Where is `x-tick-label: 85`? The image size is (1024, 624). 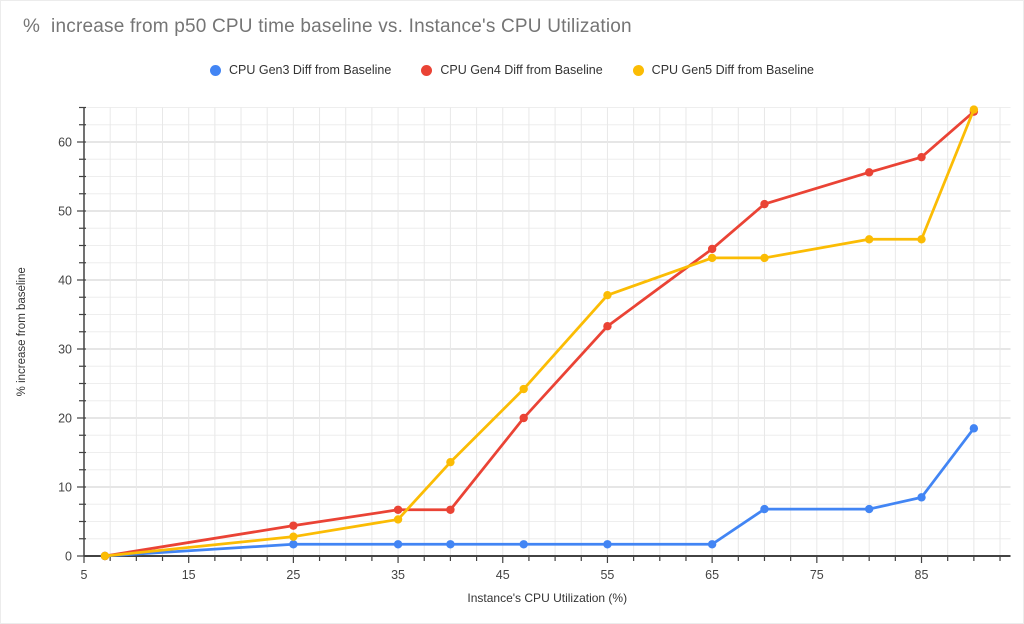 x-tick-label: 85 is located at coordinates (922, 575).